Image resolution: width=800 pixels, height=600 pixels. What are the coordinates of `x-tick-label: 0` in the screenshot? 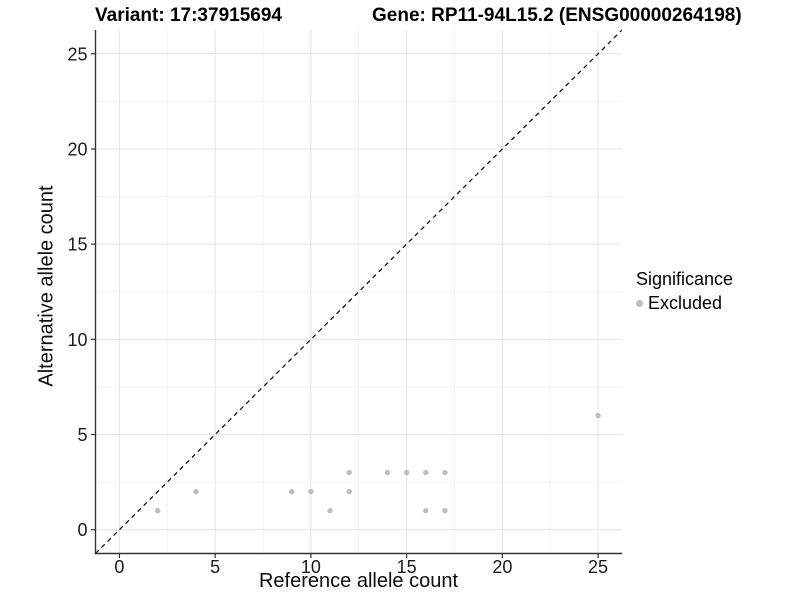 It's located at (119, 567).